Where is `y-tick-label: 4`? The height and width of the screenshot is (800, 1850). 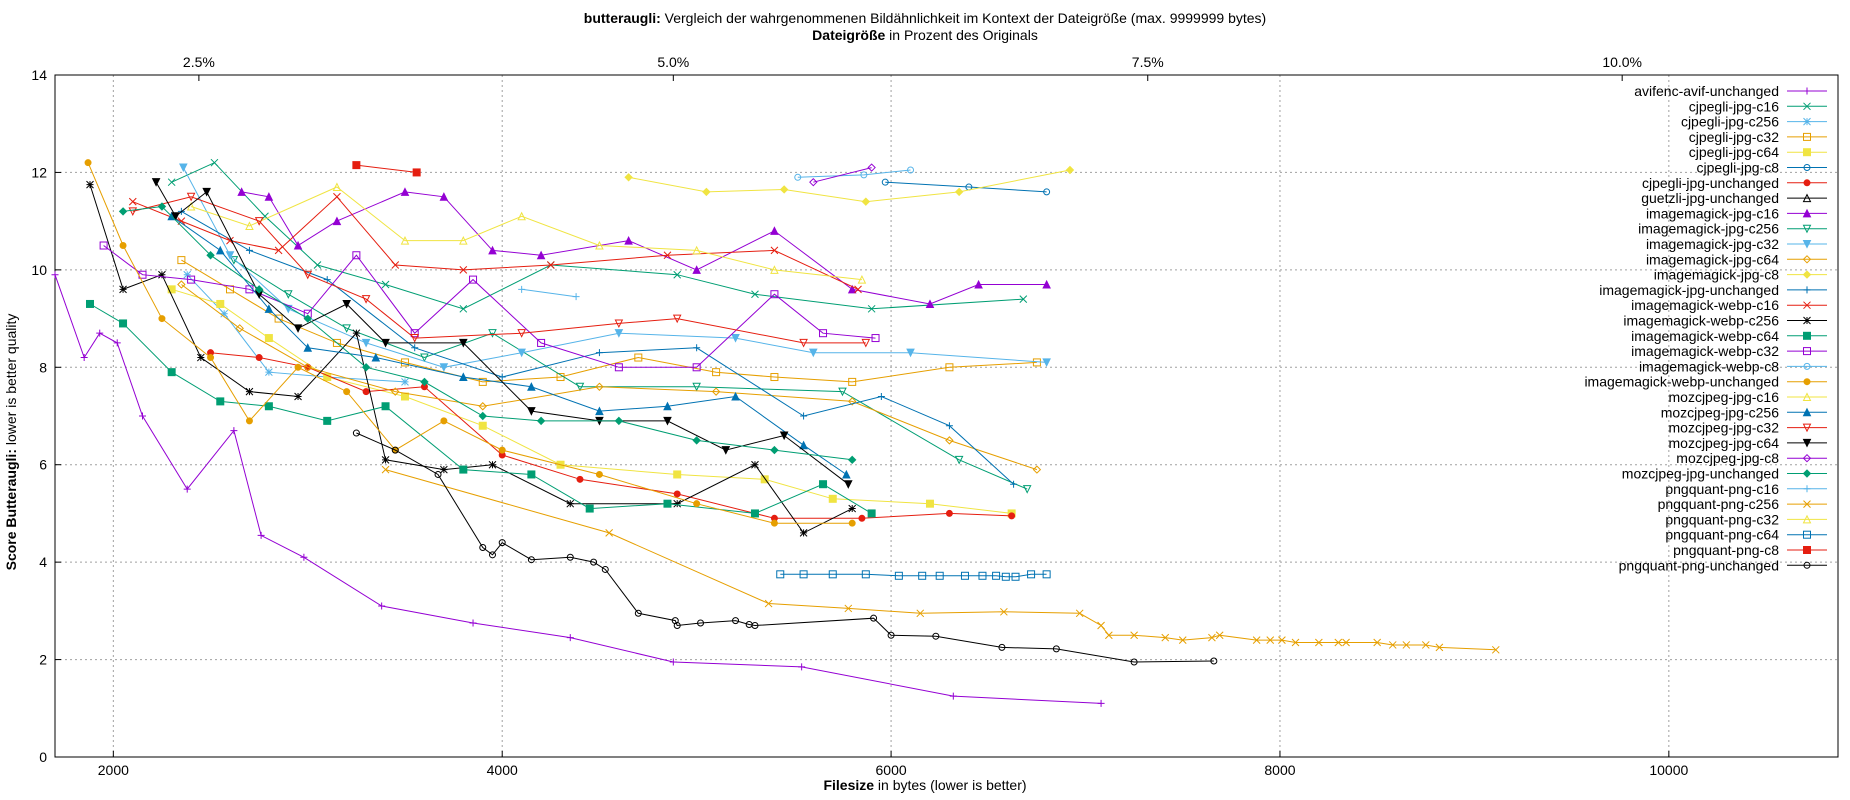 y-tick-label: 4 is located at coordinates (43, 562).